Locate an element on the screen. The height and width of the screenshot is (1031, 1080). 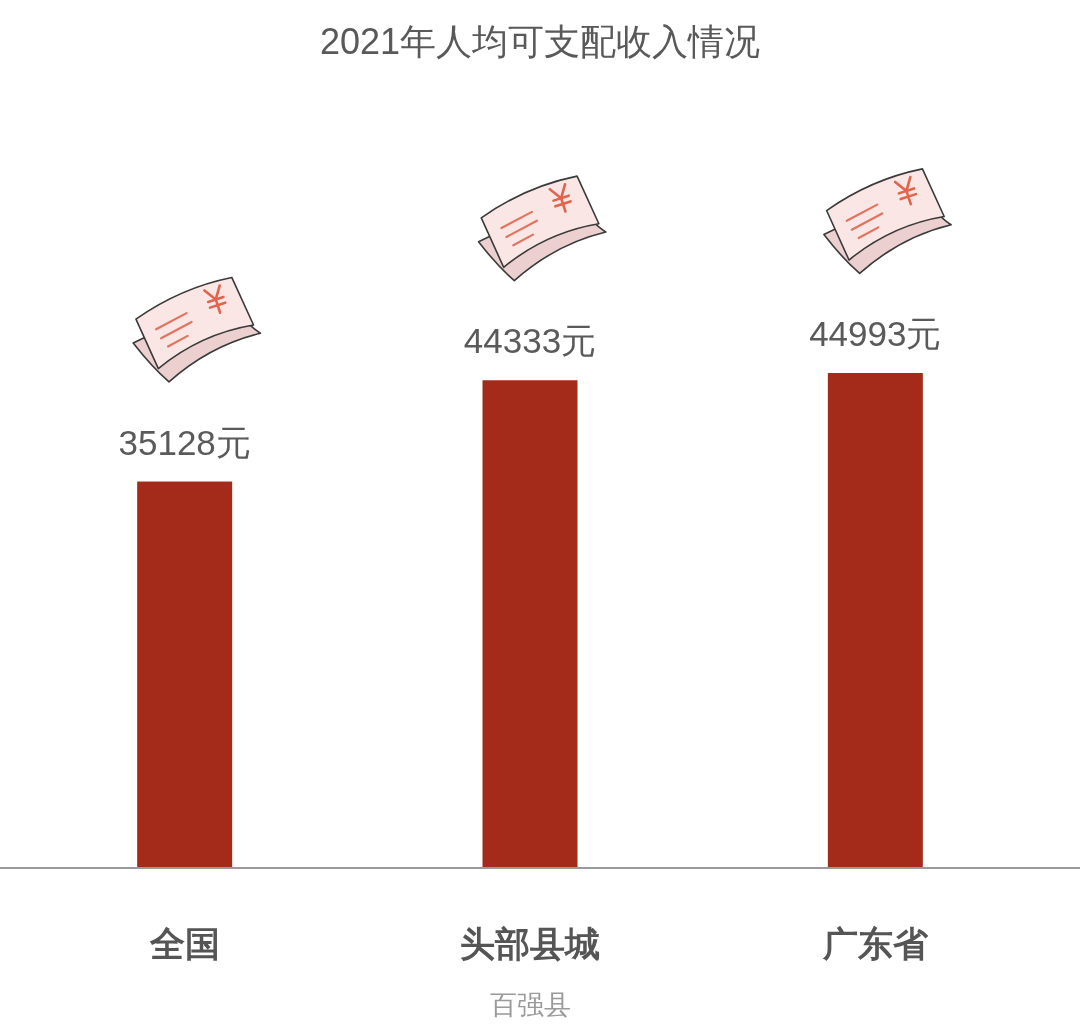
value-label: 44333元 is located at coordinates (530, 341).